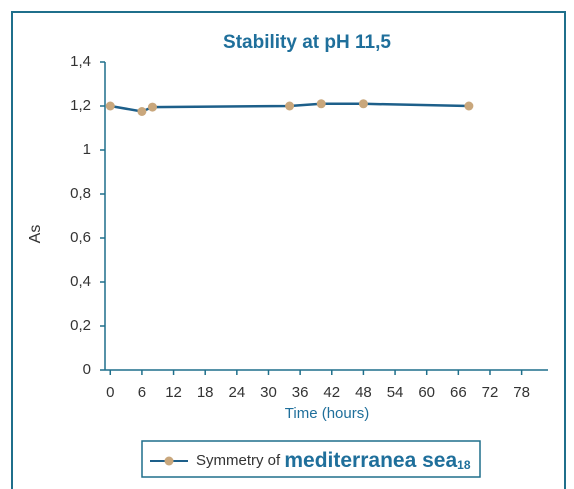  I want to click on x-tick-label: 60, so click(426, 392).